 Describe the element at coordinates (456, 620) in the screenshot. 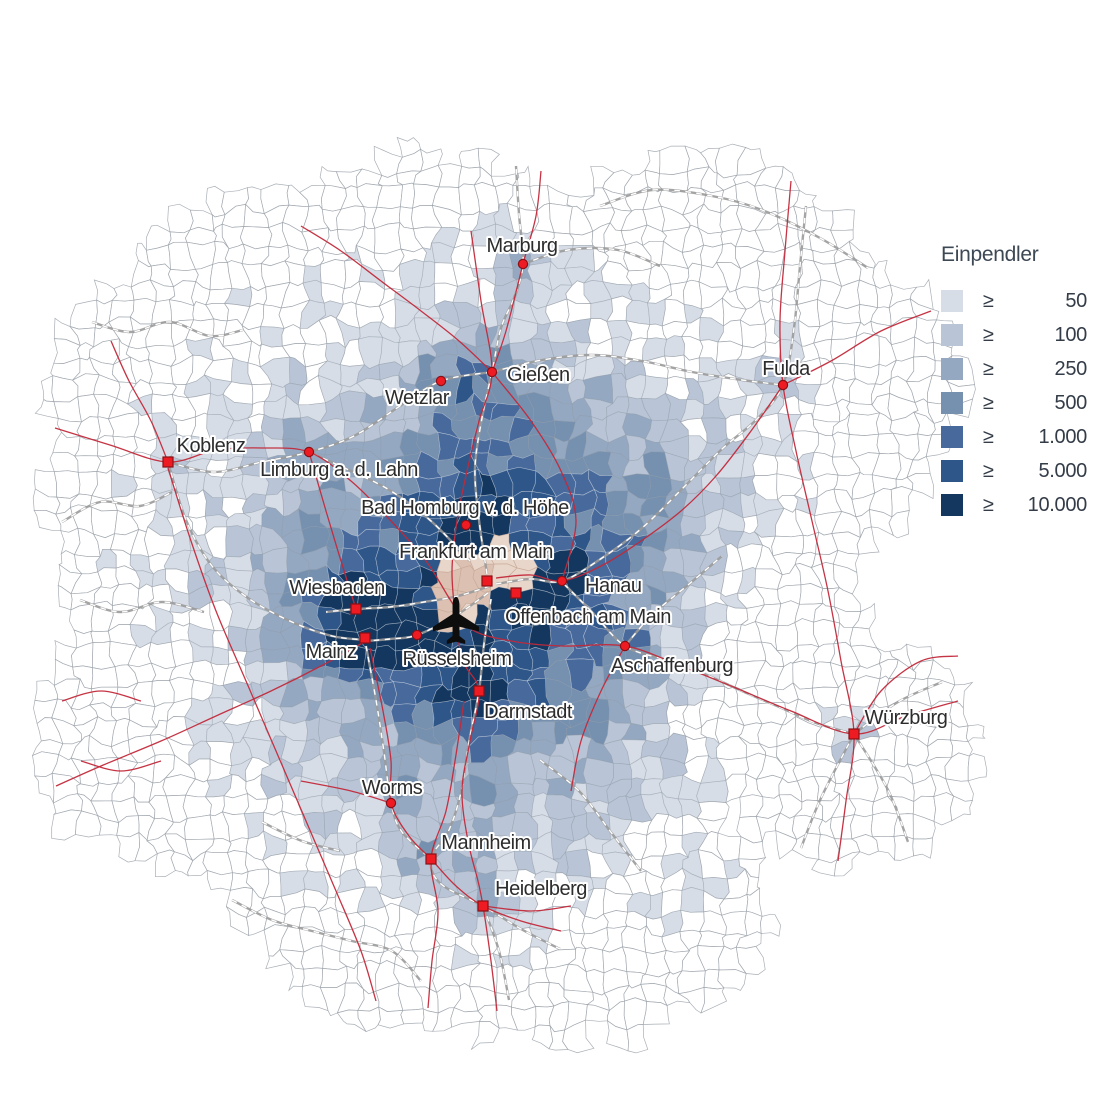

I see `airplane-icon` at that location.